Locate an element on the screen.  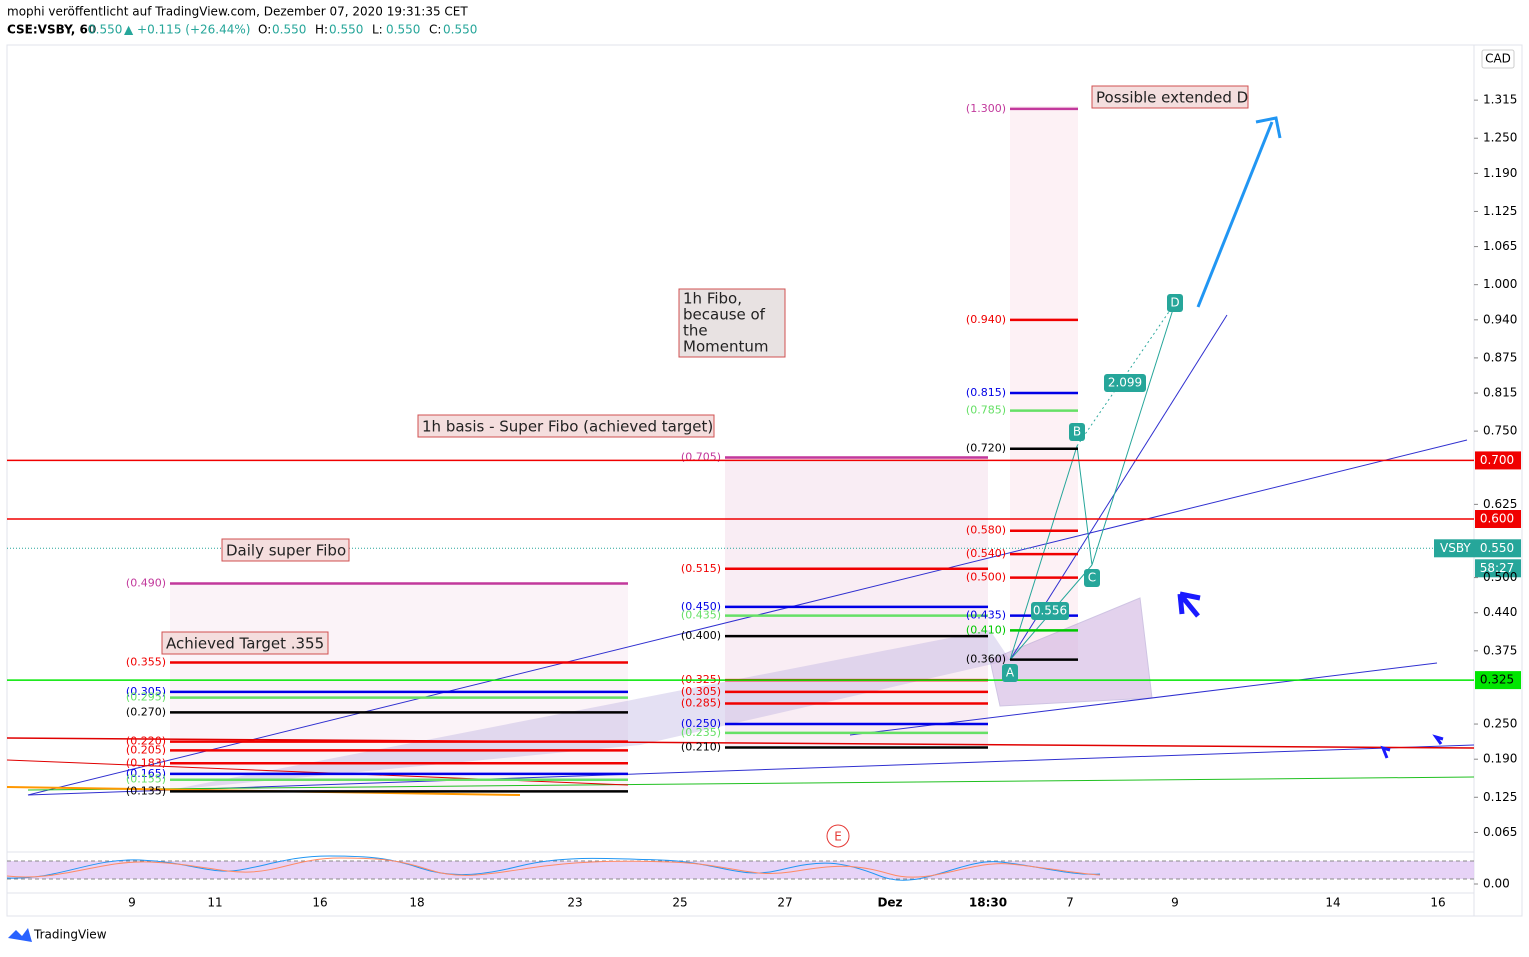
y-tick-label: 1.125 is located at coordinates (1500, 211).